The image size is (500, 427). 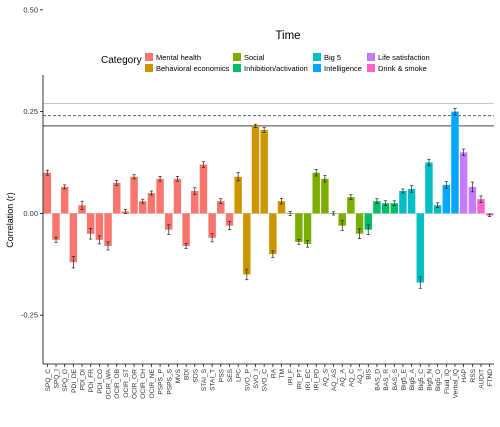 I want to click on x-tick-label: FTND, so click(x=490, y=378).